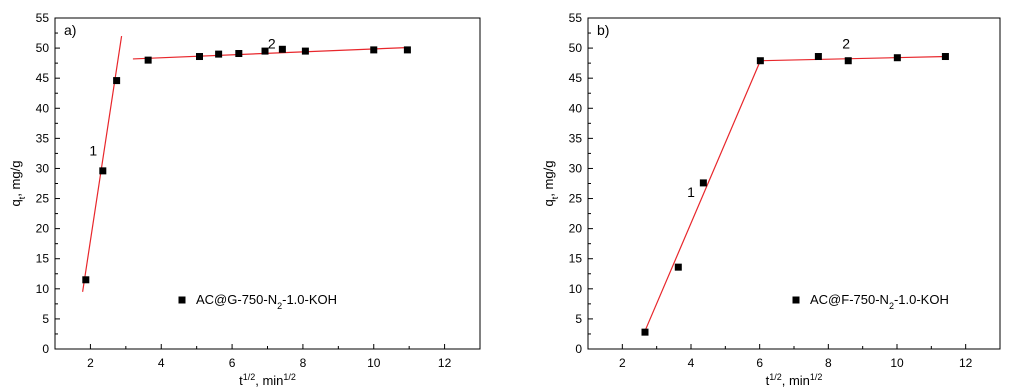 This screenshot has width=1011, height=389. I want to click on panel-label: b), so click(603, 30).